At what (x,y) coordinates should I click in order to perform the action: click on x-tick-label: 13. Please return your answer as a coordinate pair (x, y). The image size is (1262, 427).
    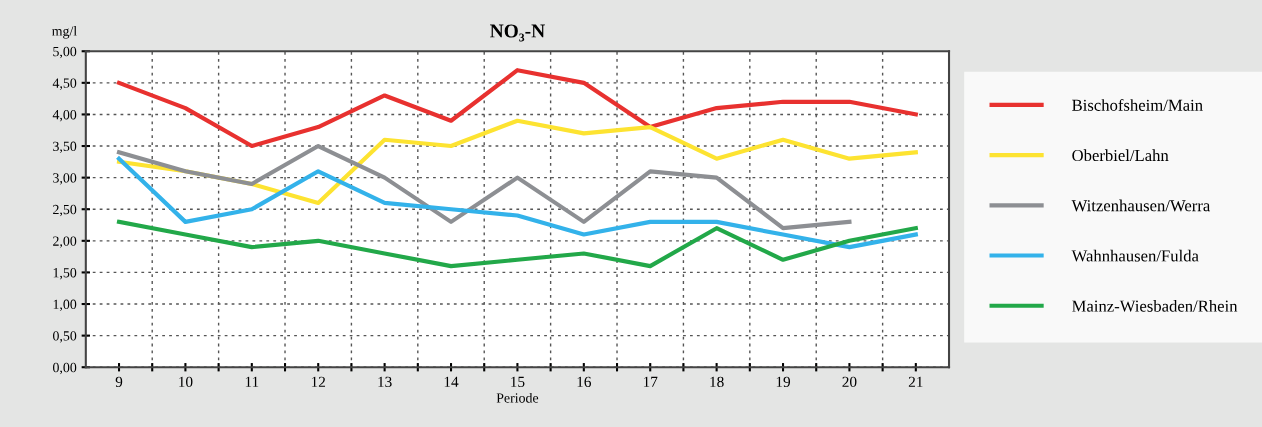
    Looking at the image, I should click on (385, 381).